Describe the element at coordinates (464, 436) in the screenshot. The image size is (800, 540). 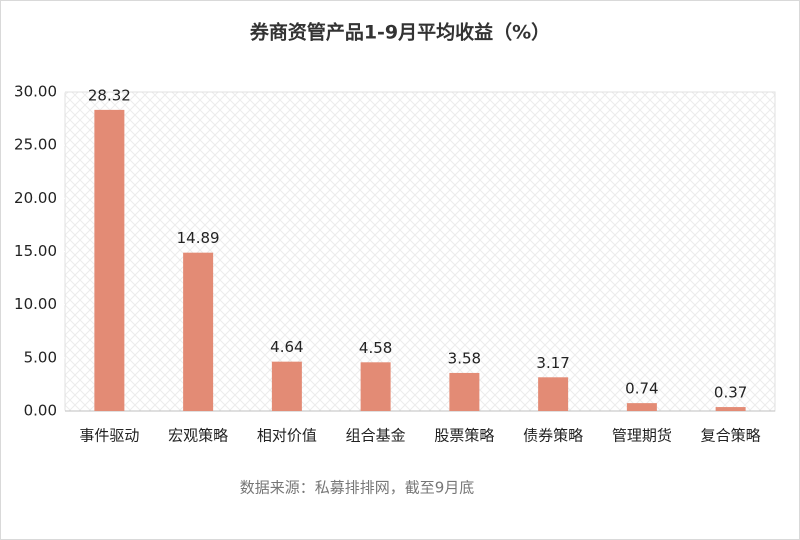
I see `x-tick-label: 股票策略` at that location.